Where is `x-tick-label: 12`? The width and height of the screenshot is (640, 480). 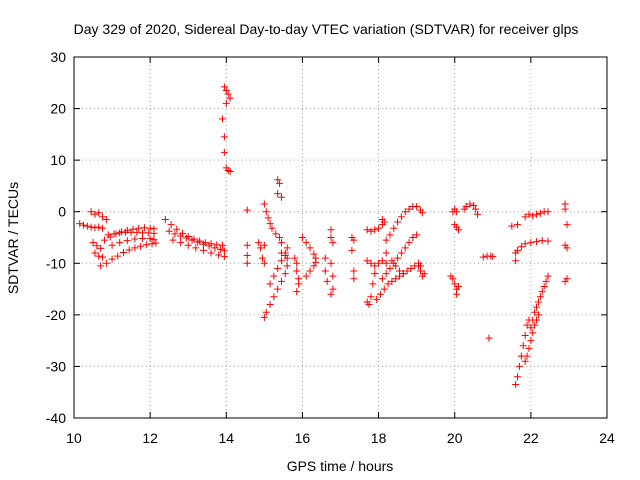 x-tick-label: 12 is located at coordinates (150, 438).